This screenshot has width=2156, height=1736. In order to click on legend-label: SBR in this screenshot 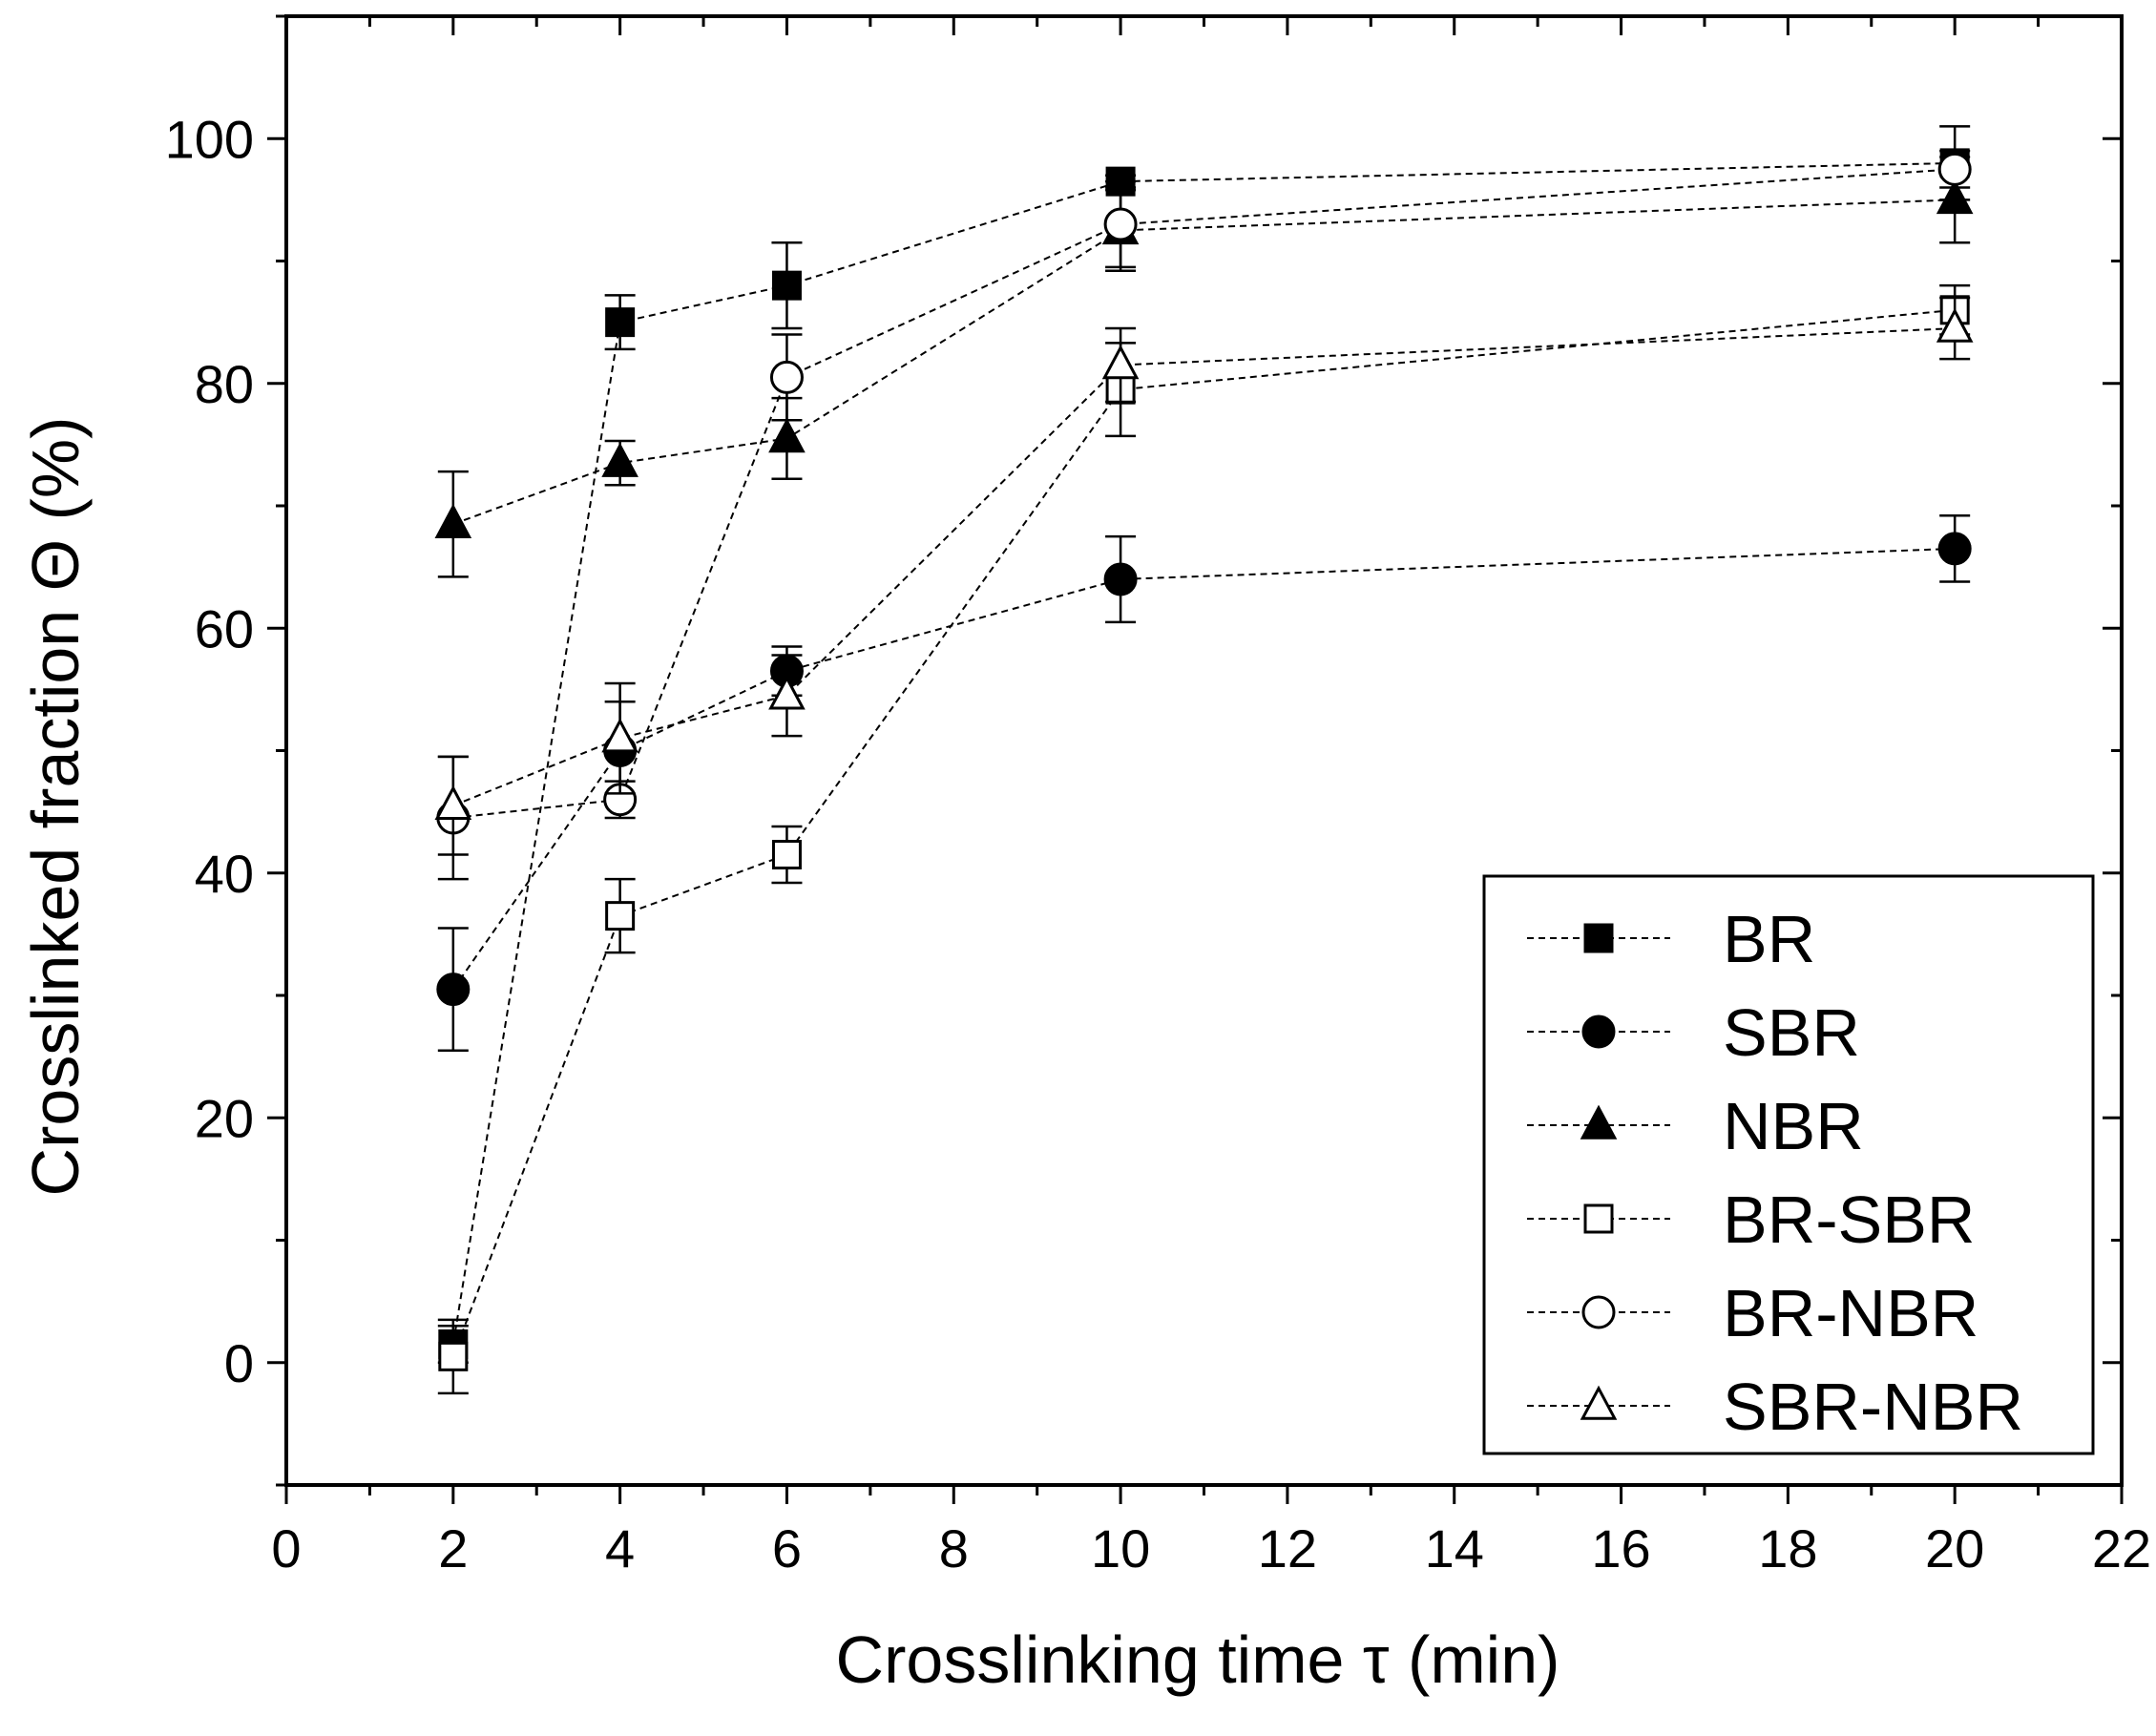, I will do `click(1791, 1032)`.